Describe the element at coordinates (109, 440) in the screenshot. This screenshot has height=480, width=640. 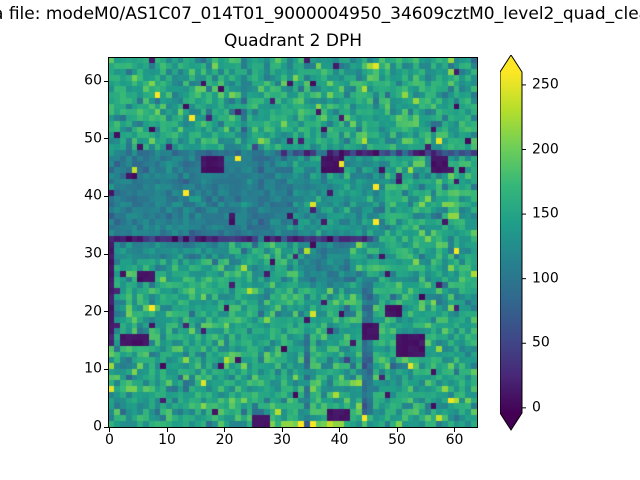
I see `x-tick-label: 0` at that location.